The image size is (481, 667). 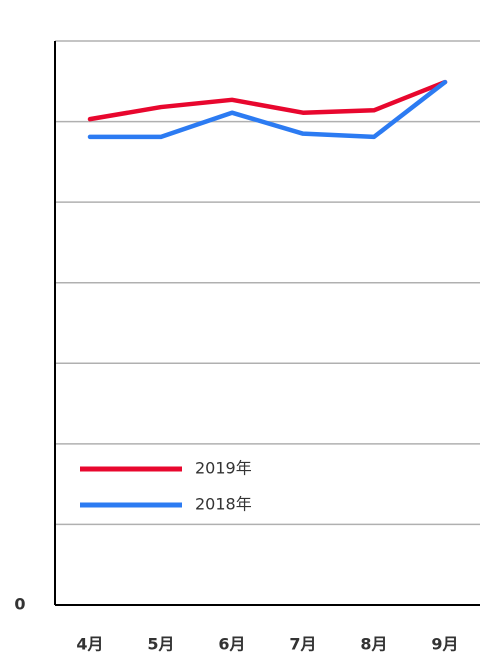 I want to click on x-tick-label: 7月, so click(x=302, y=644).